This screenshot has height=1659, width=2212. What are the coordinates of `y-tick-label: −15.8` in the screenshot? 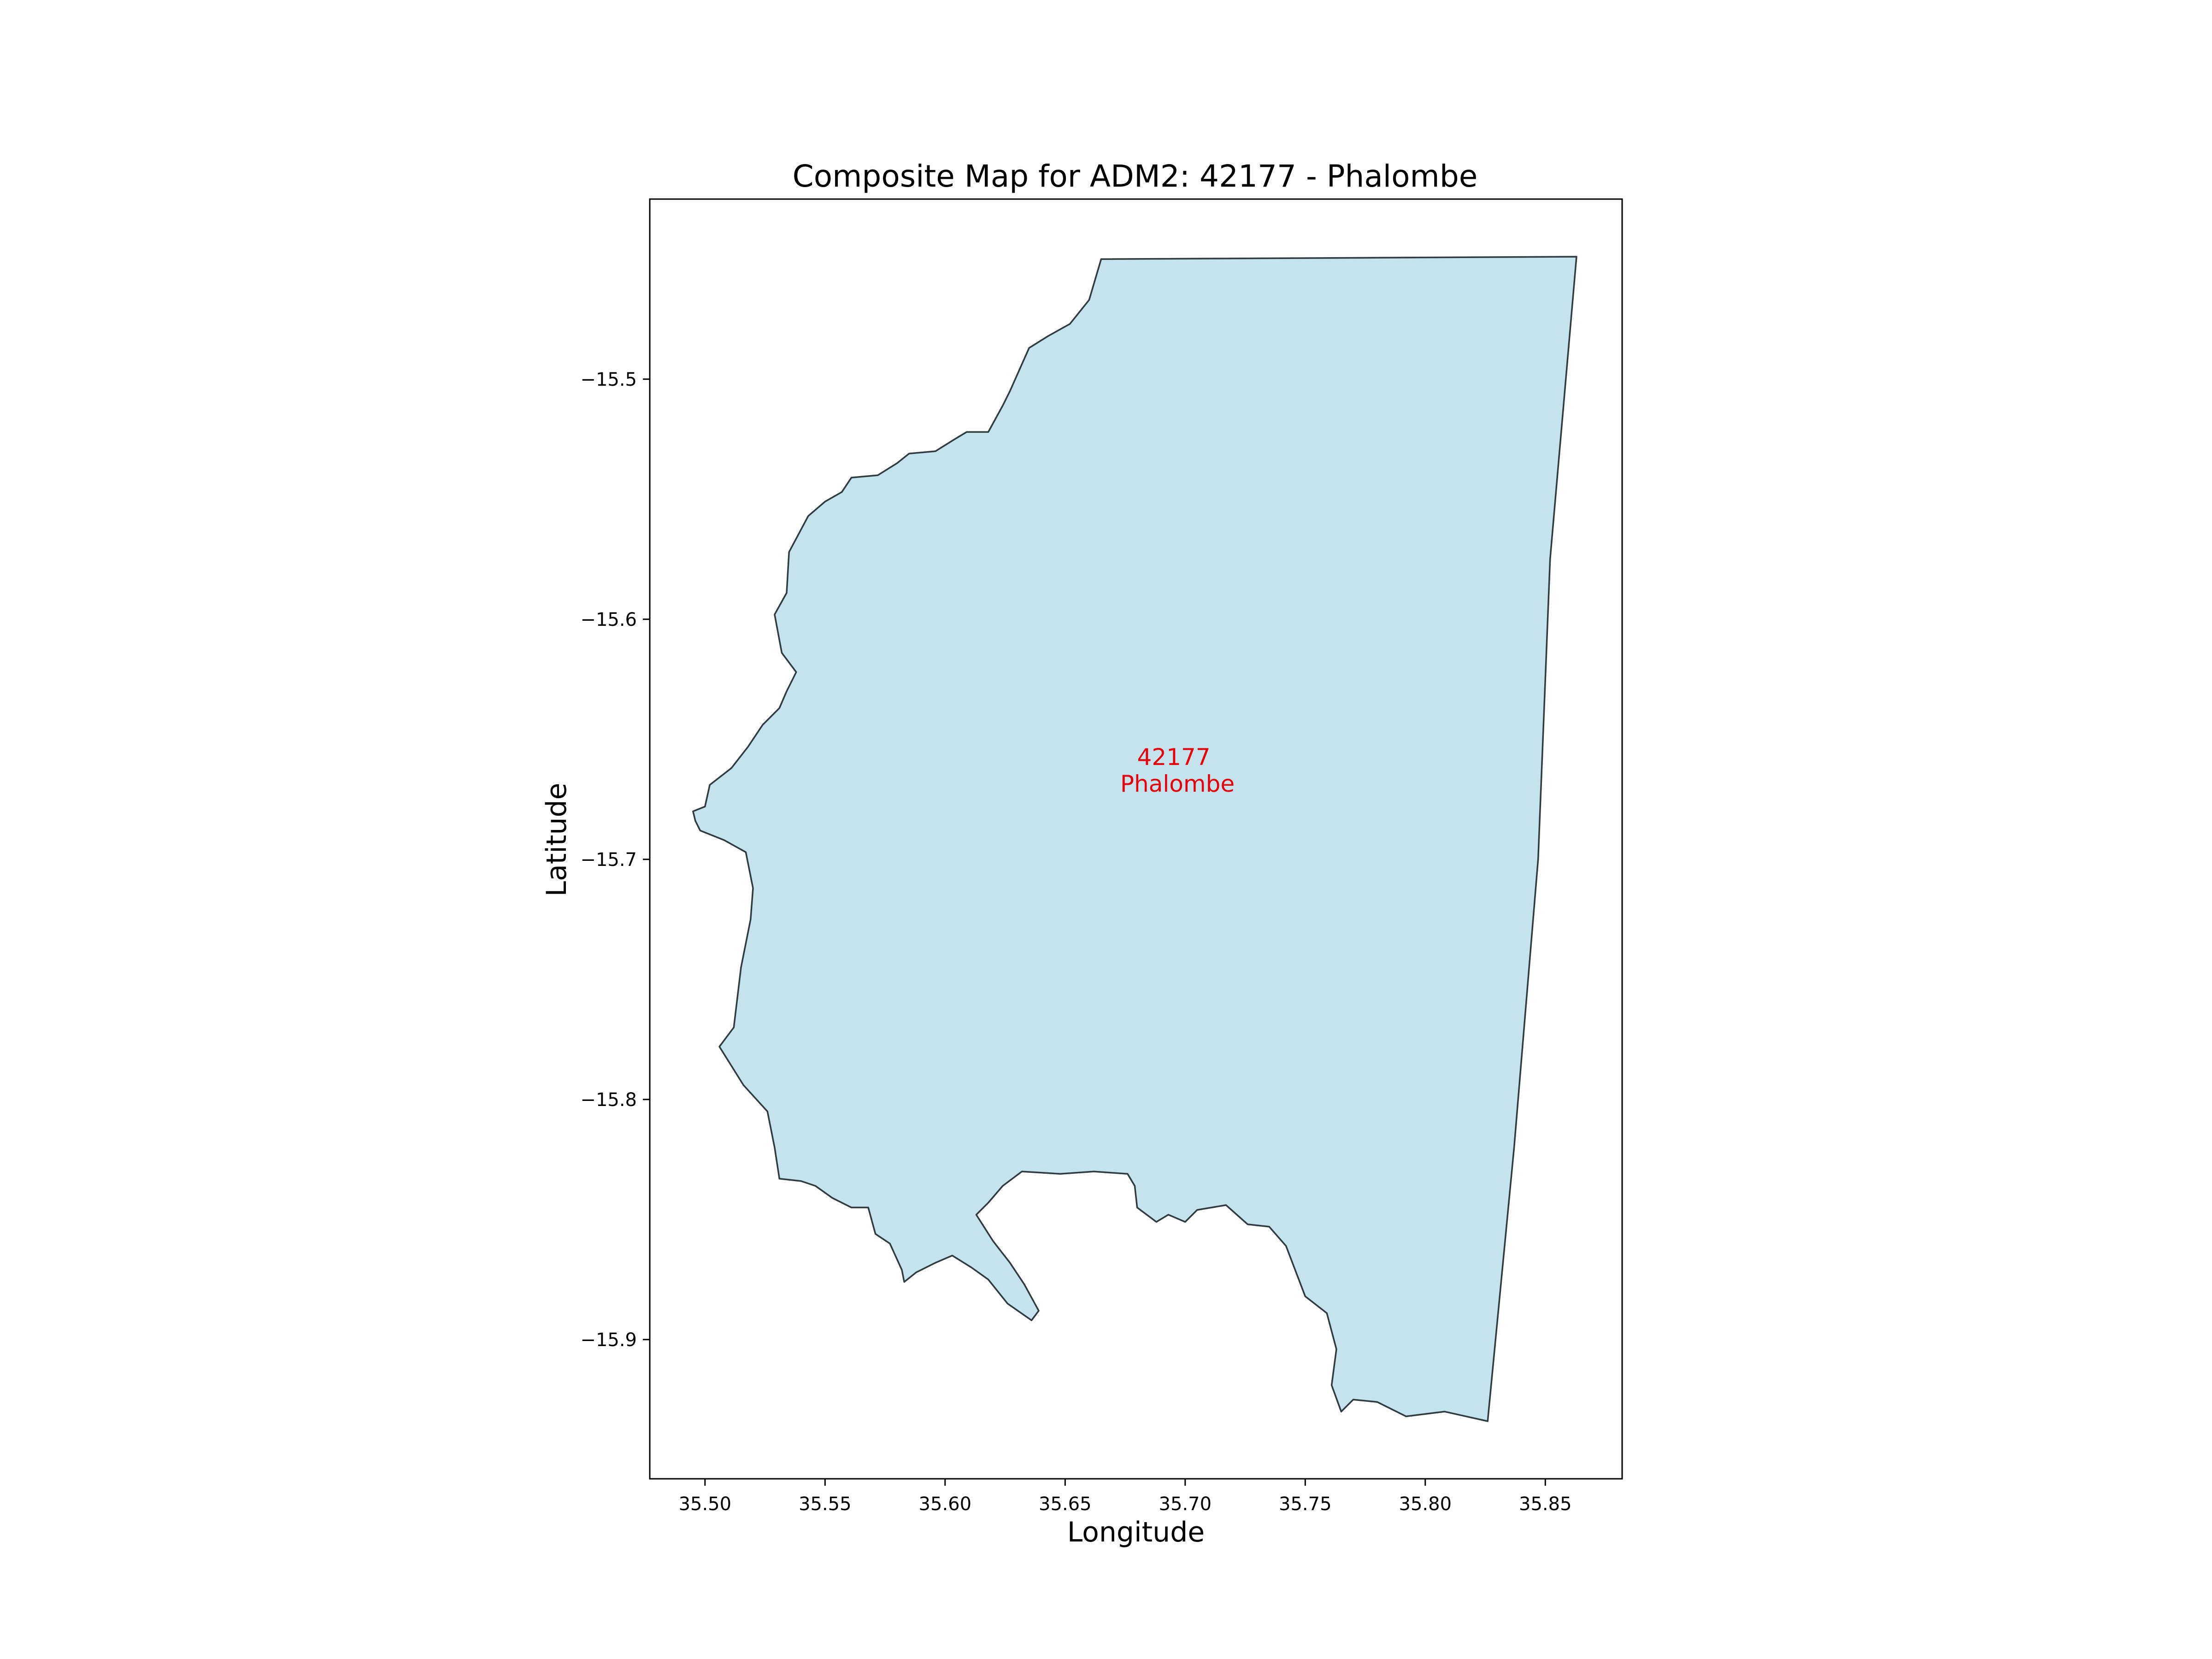 It's located at (608, 1100).